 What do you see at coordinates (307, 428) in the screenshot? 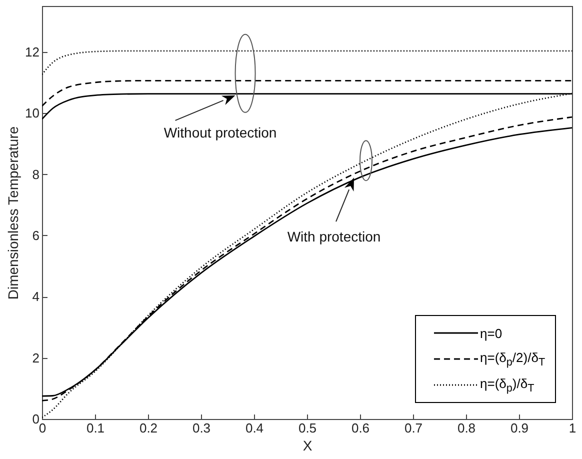
I see `x-tick-label: 0.5` at bounding box center [307, 428].